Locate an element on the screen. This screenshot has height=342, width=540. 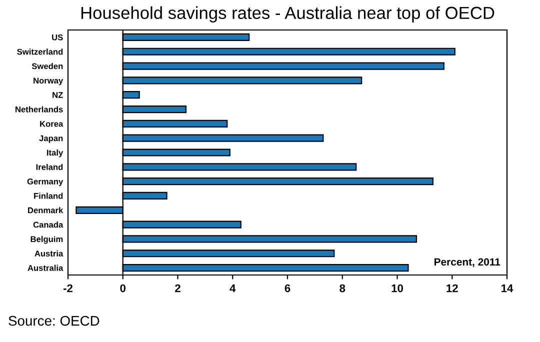
x-tick-label: 14 is located at coordinates (508, 288).